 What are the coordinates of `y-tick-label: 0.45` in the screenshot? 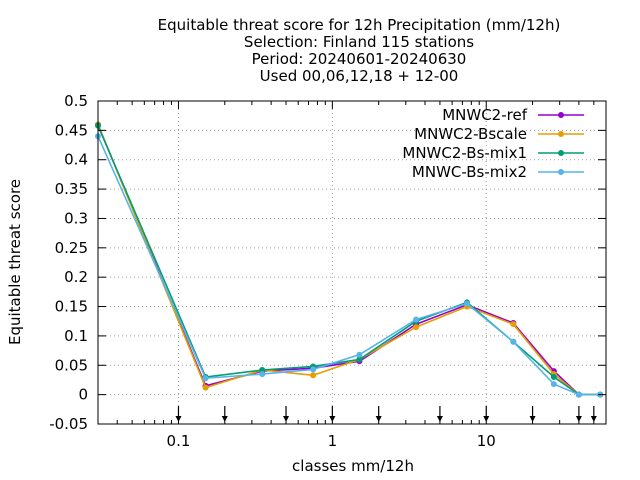 It's located at (71, 130).